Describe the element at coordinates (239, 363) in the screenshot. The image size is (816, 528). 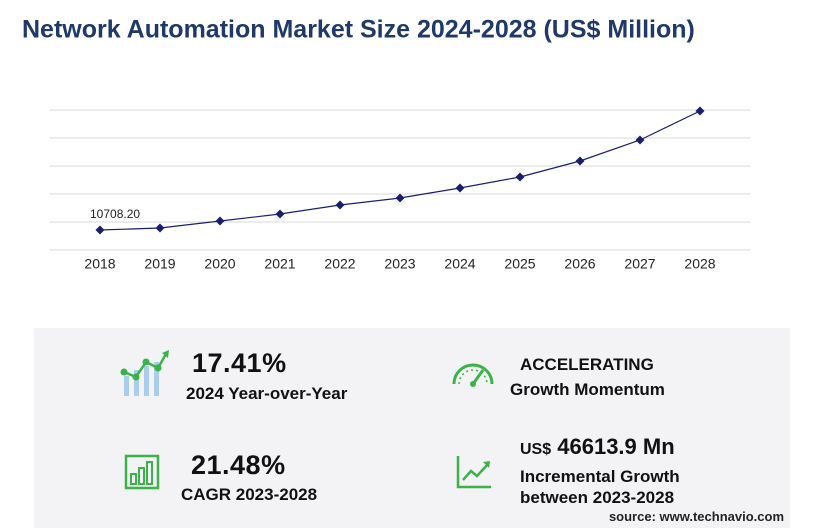
I see `yoy-value: 17.41%` at that location.